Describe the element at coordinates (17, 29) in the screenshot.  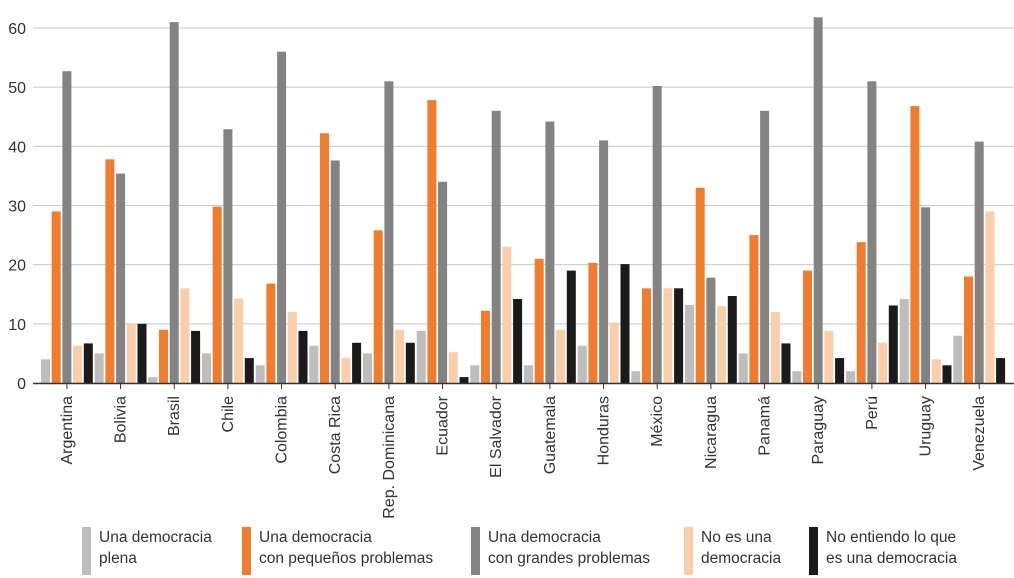
I see `y-tick-label: 60` at that location.